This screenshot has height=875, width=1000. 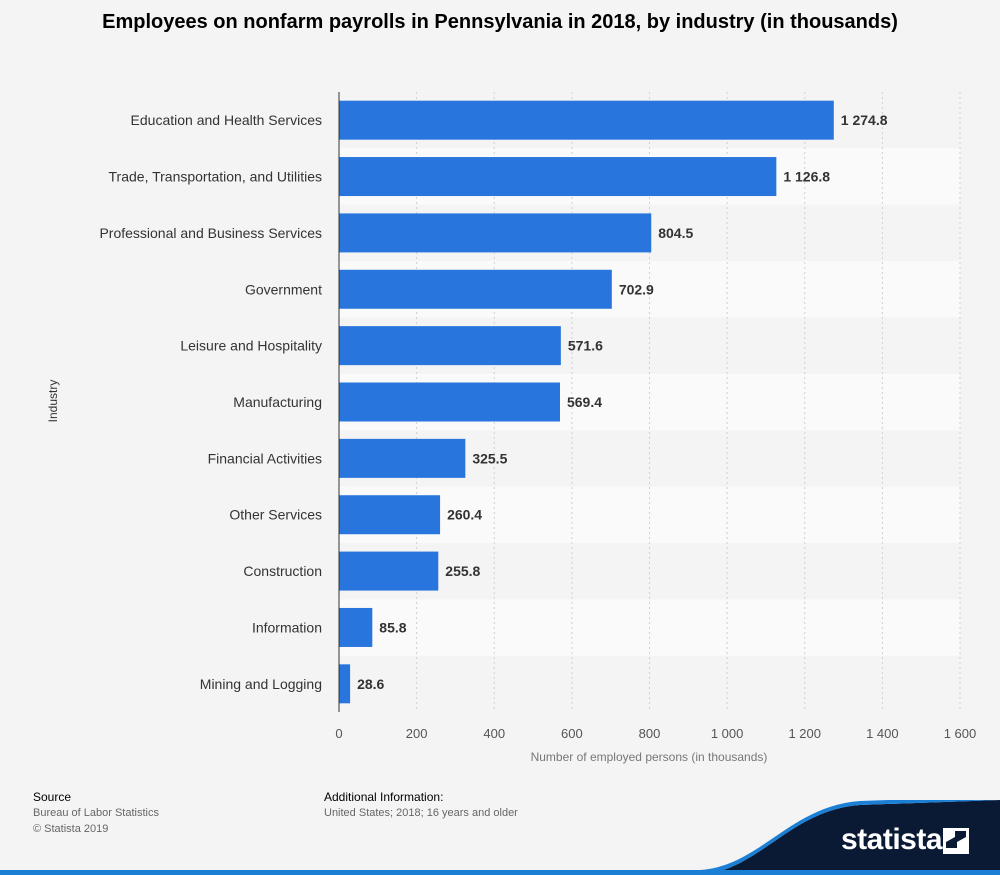 I want to click on category-label: Information, so click(x=287, y=627).